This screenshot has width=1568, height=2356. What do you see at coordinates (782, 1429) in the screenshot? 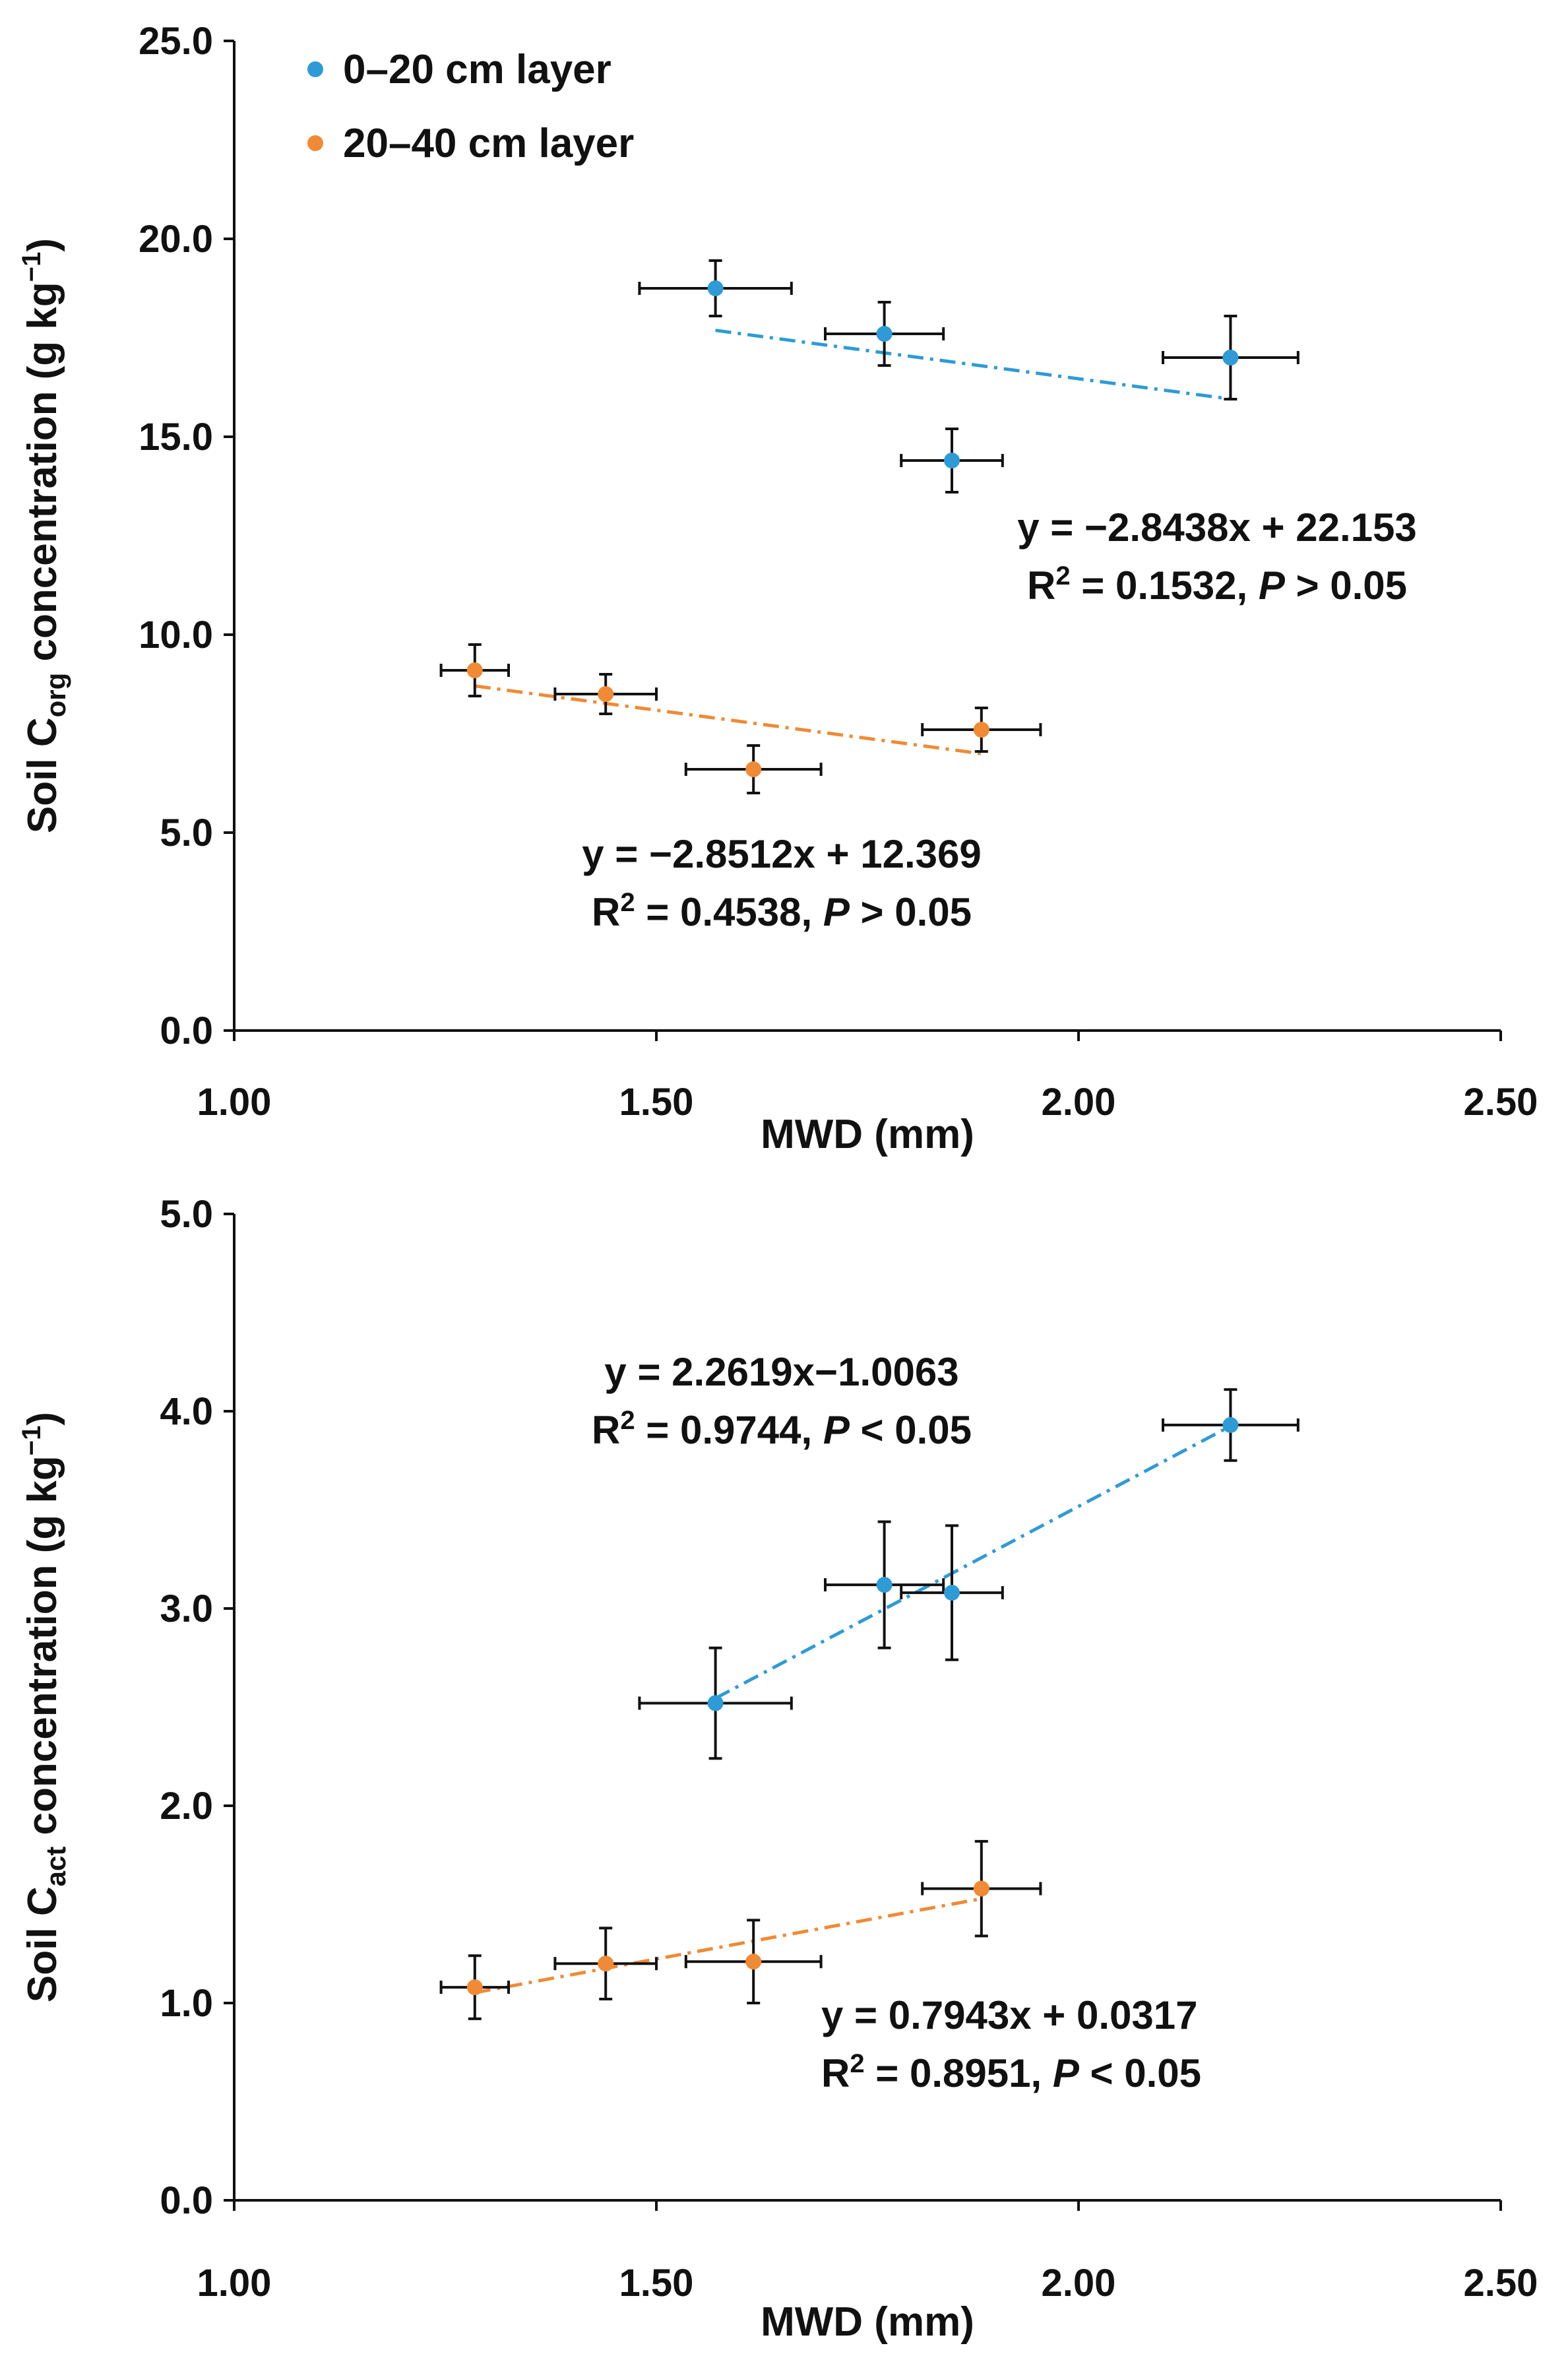
I see `regression-stats: R2 = 0.9744, P < 0.05` at bounding box center [782, 1429].